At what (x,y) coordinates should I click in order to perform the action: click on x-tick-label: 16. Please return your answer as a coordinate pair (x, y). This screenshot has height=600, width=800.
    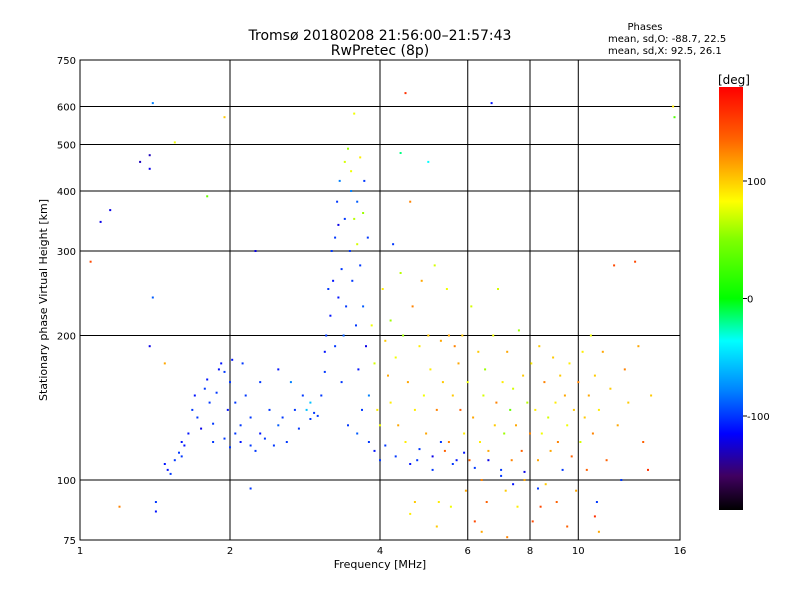
    Looking at the image, I should click on (680, 551).